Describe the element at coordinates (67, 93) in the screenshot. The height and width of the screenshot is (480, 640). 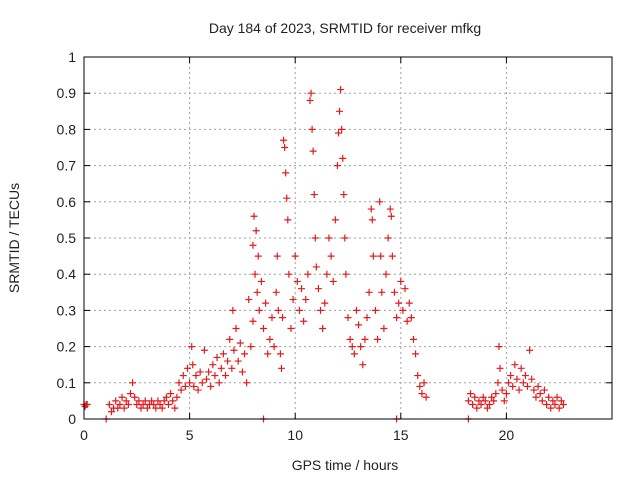
I see `y-tick-label: 0.9` at that location.